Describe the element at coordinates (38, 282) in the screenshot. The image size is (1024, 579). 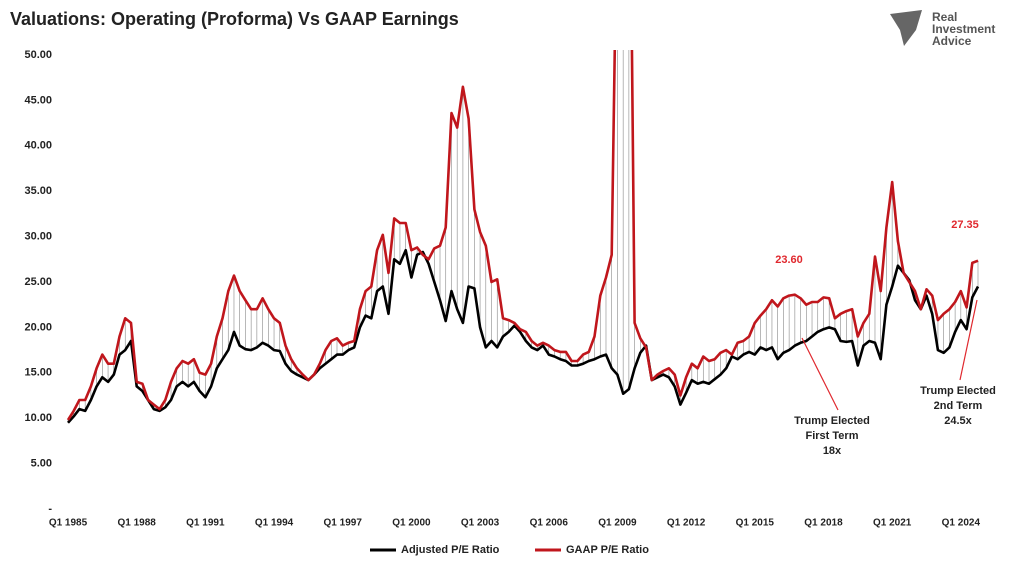
I see `y-tick-label: 25.00` at that location.